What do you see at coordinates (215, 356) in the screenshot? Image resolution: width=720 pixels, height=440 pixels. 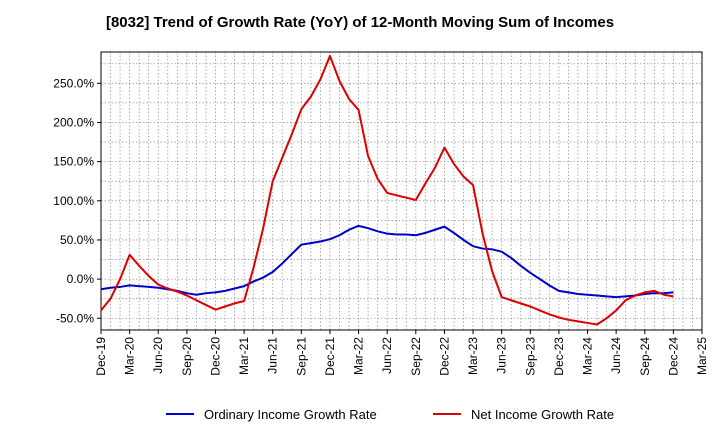 I see `x-tick-label: Dec-20` at bounding box center [215, 356].